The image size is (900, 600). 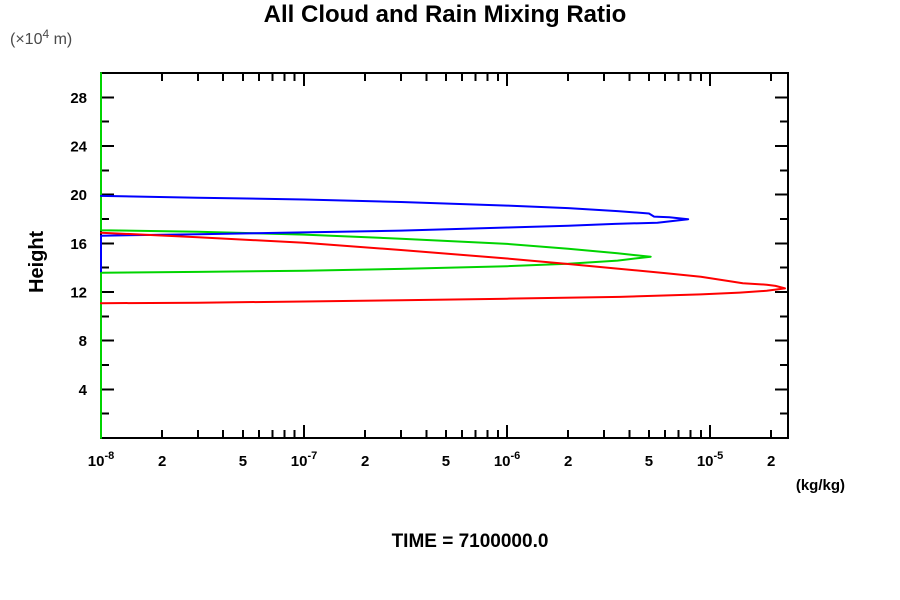 I want to click on x-tick-label: 10⁻⁵, so click(x=710, y=460).